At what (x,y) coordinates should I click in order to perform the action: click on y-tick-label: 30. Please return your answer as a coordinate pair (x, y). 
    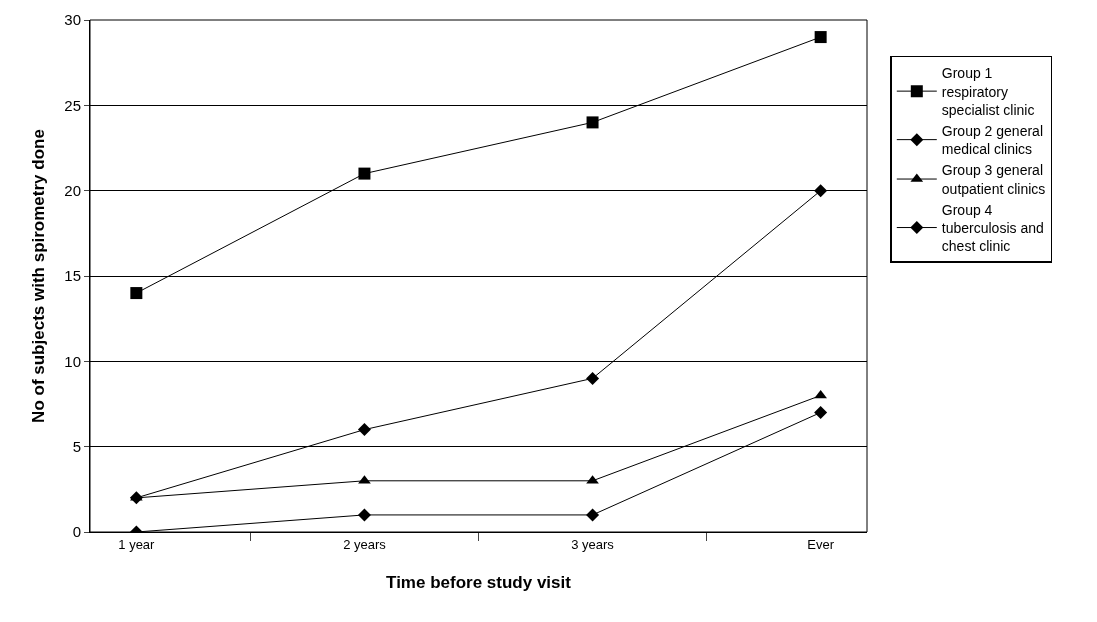
    Looking at the image, I should click on (72, 20).